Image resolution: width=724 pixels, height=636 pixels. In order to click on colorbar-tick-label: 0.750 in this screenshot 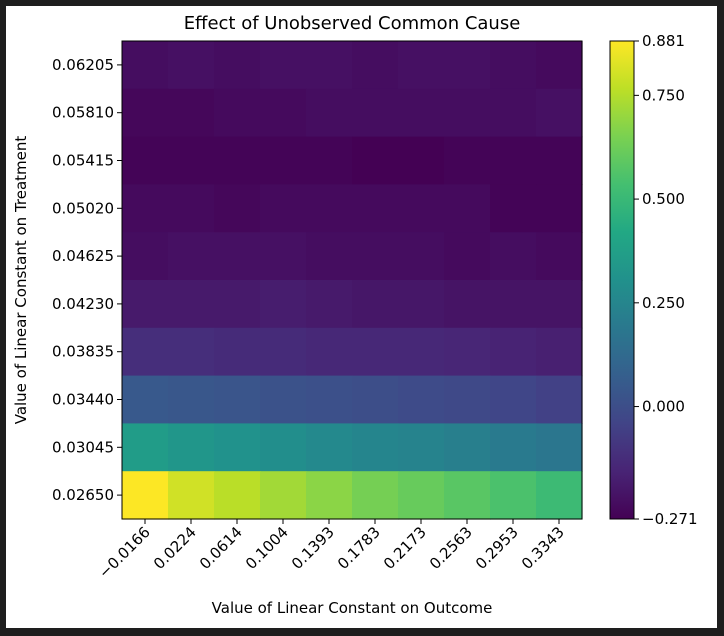, I will do `click(663, 95)`.